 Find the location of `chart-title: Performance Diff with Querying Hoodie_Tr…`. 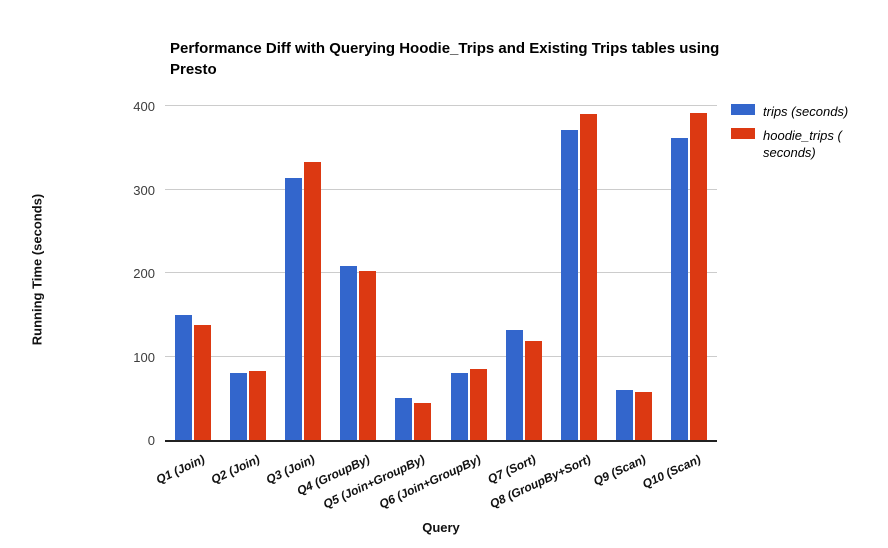

chart-title: Performance Diff with Querying Hoodie_Tr… is located at coordinates (445, 59).